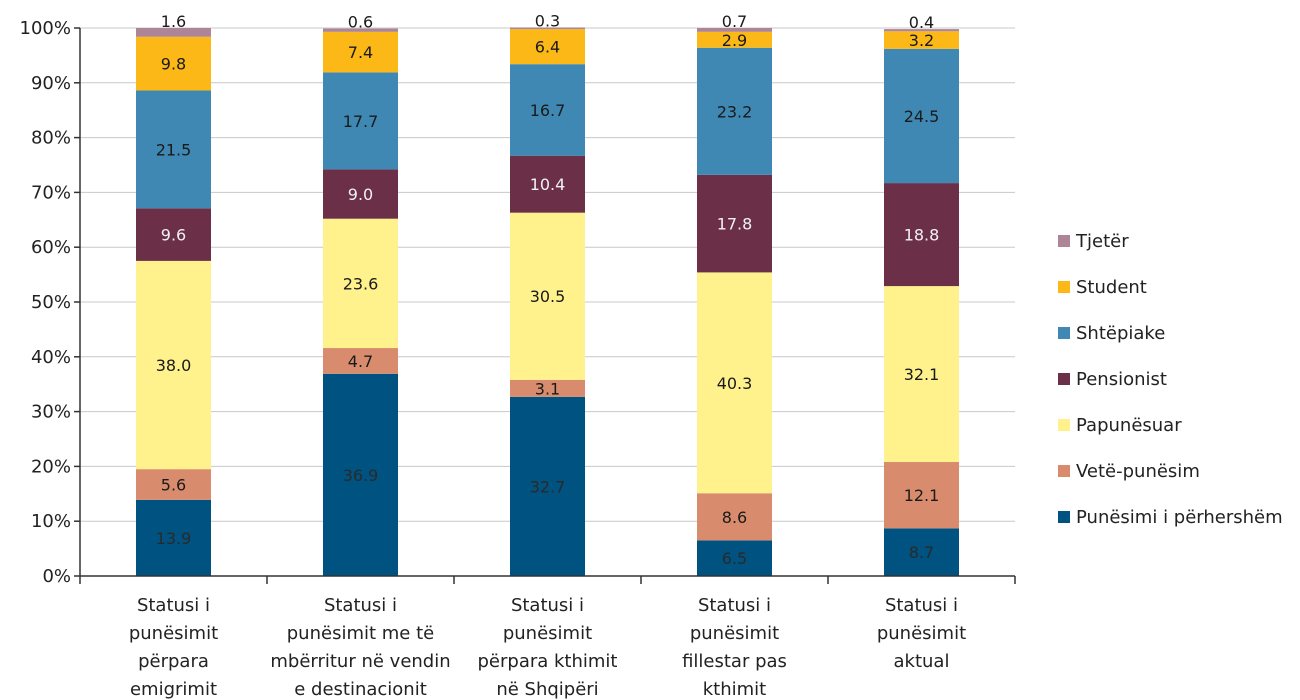 The height and width of the screenshot is (700, 1300). I want to click on y-tick-label: 0%, so click(56, 576).